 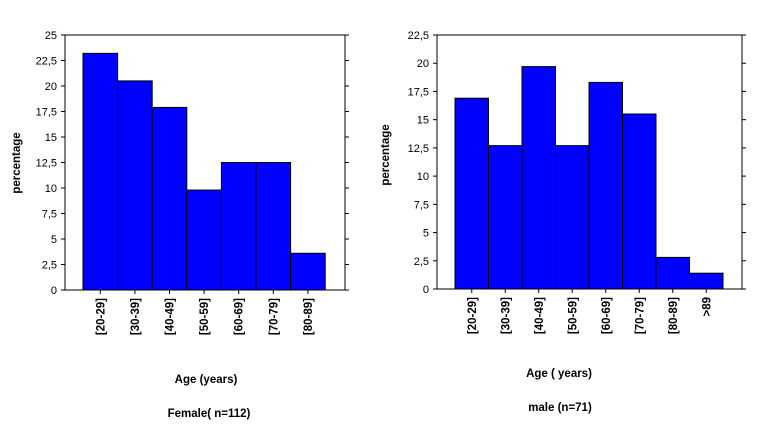 I want to click on male-y-axis-label: percentage, so click(x=386, y=154).